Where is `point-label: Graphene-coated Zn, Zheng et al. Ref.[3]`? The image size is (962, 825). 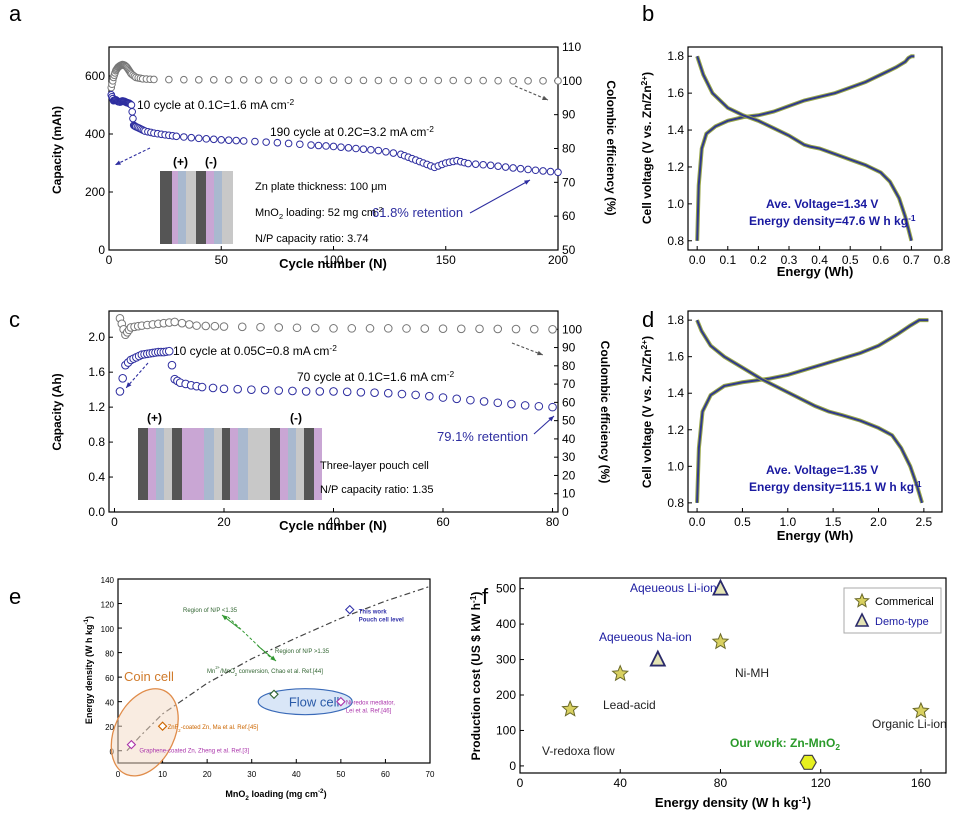 point-label: Graphene-coated Zn, Zheng et al. Ref.[3] is located at coordinates (194, 752).